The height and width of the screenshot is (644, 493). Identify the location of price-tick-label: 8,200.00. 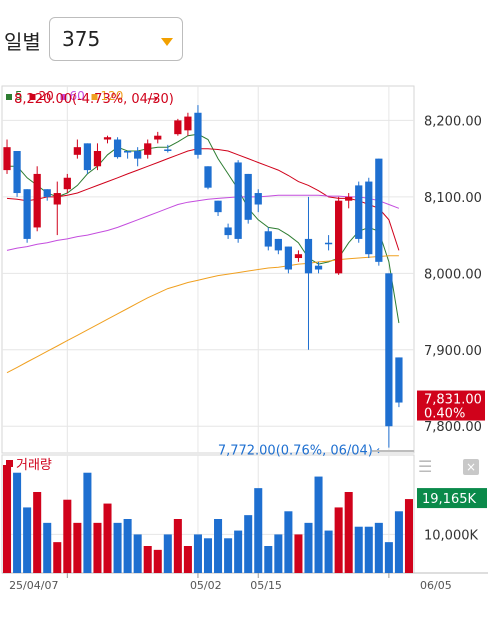
(453, 121).